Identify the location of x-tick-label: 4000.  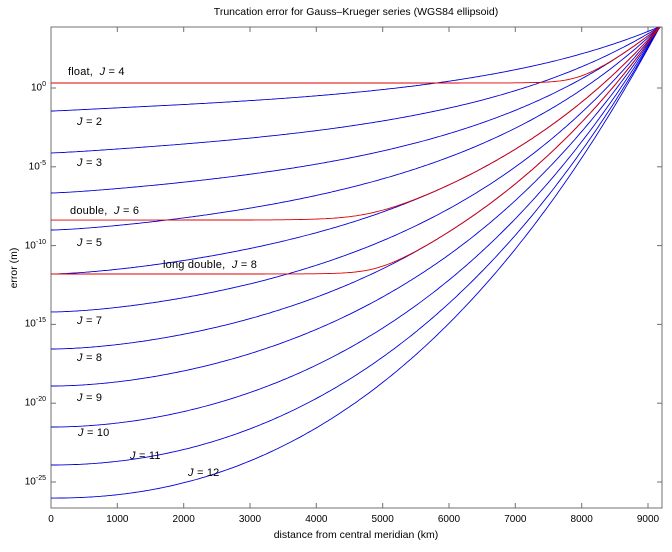
(316, 519).